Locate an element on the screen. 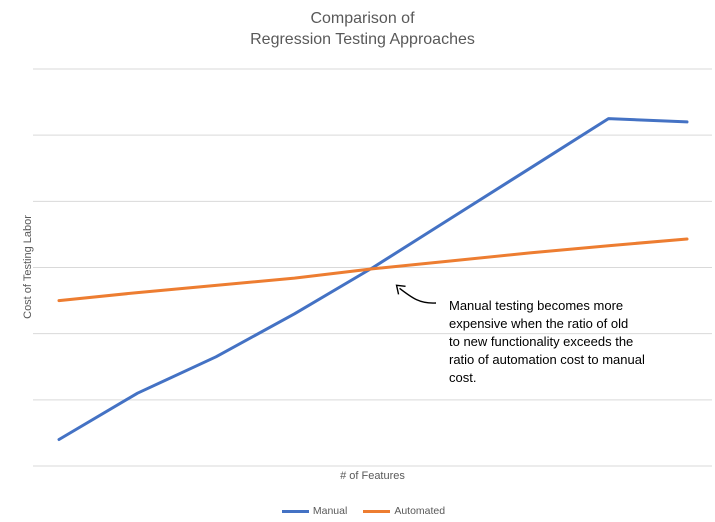  legend: Manual Automated is located at coordinates (357, 511).